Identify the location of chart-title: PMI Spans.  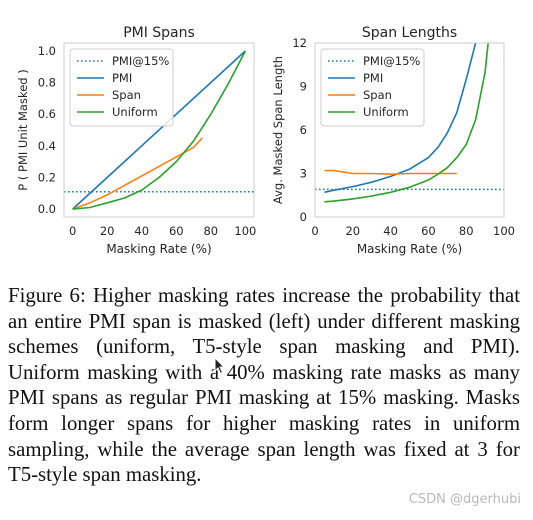
(159, 33).